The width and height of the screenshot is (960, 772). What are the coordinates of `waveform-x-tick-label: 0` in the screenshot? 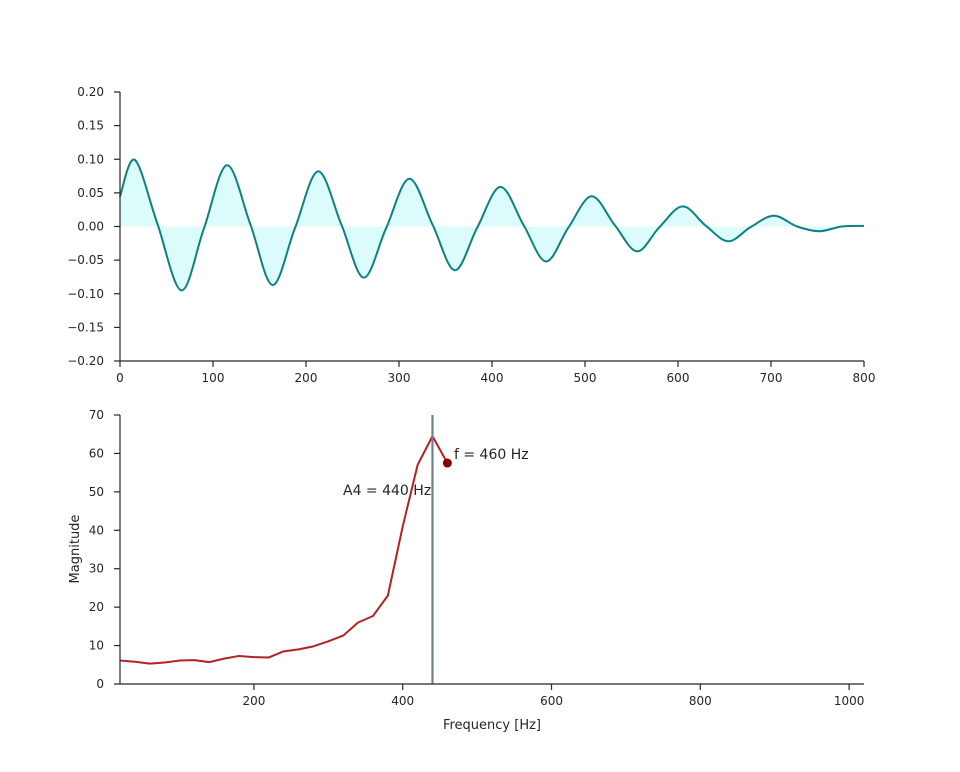 It's located at (120, 378).